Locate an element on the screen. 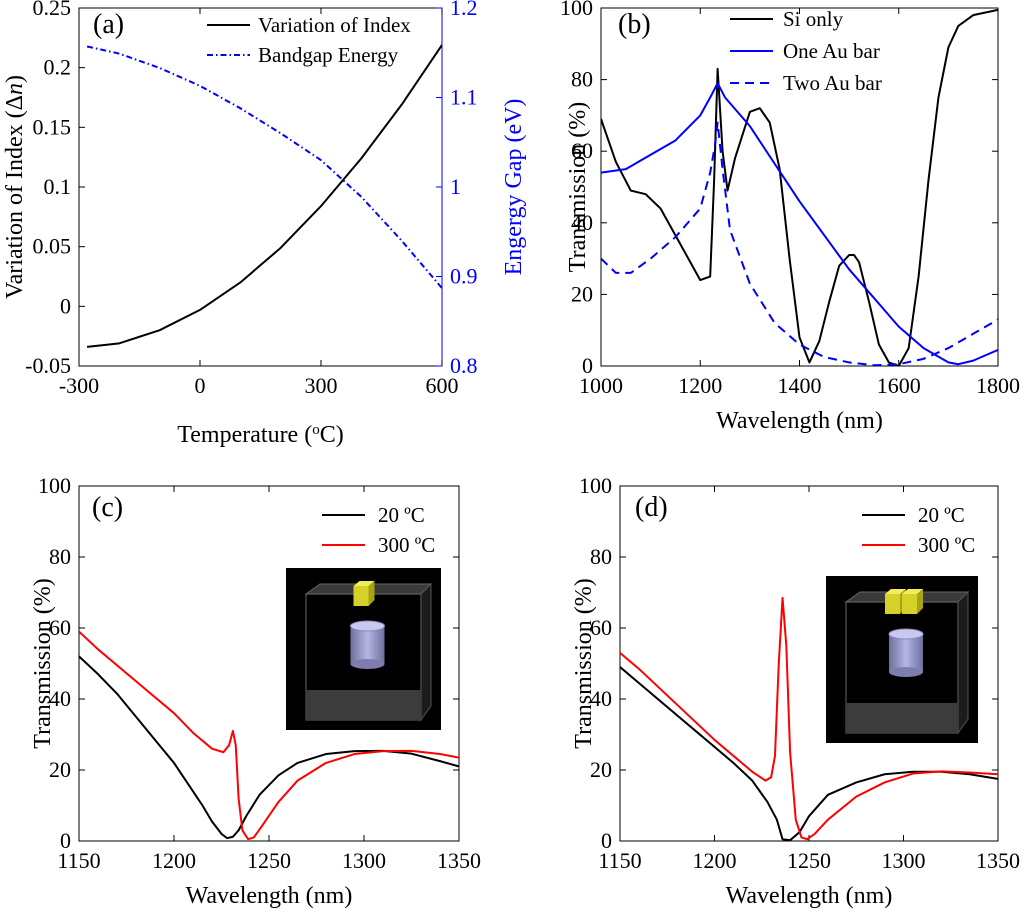  x-tick-label: 1000 is located at coordinates (601, 385).